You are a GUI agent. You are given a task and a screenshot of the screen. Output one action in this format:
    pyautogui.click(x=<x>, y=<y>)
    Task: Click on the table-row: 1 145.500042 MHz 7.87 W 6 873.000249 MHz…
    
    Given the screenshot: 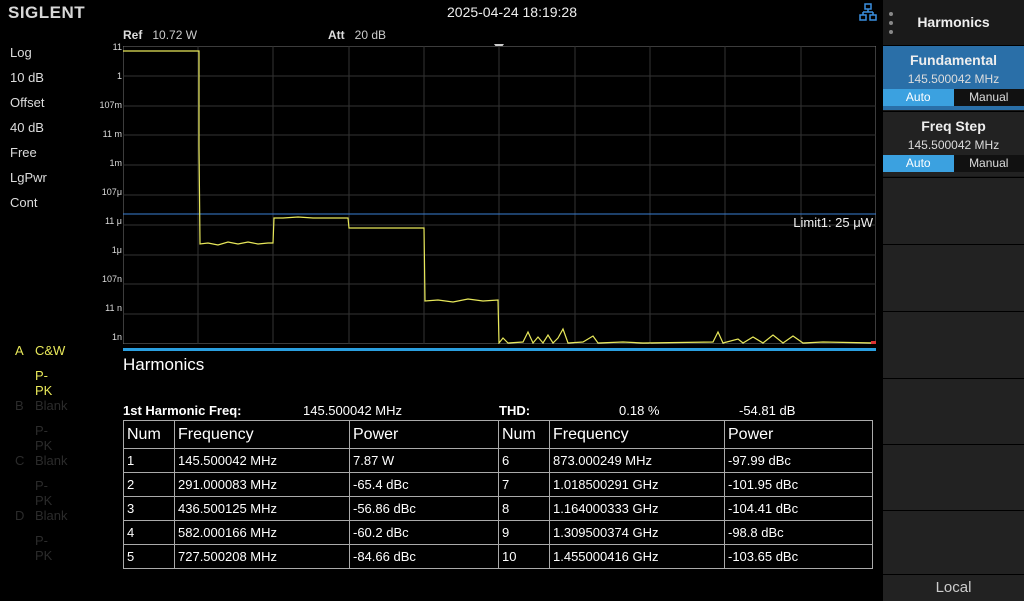 What is the action you would take?
    pyautogui.click(x=498, y=461)
    